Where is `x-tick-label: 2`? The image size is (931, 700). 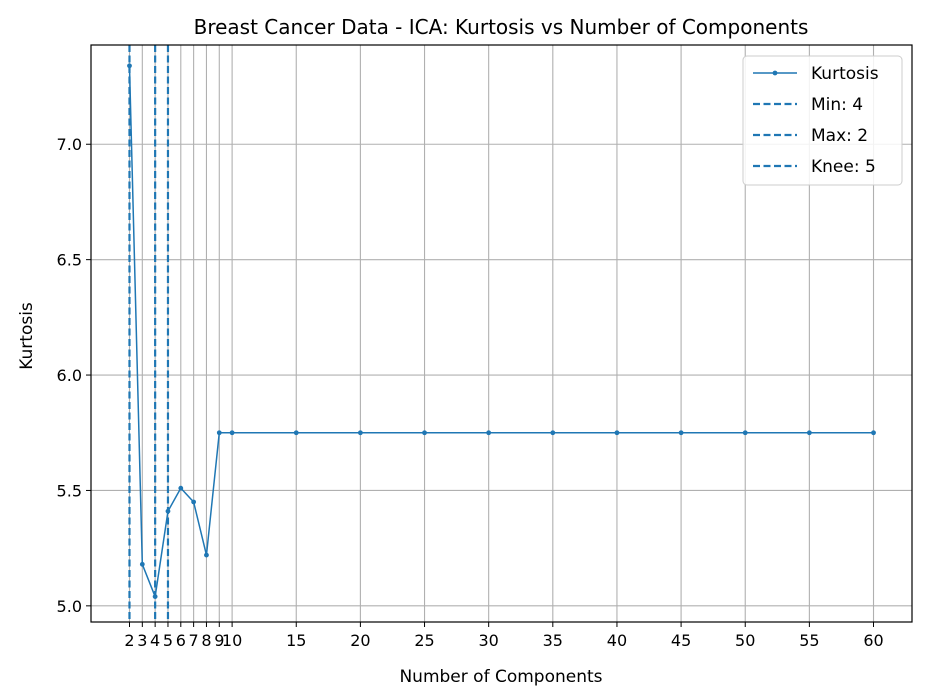
x-tick-label: 2 is located at coordinates (129, 640).